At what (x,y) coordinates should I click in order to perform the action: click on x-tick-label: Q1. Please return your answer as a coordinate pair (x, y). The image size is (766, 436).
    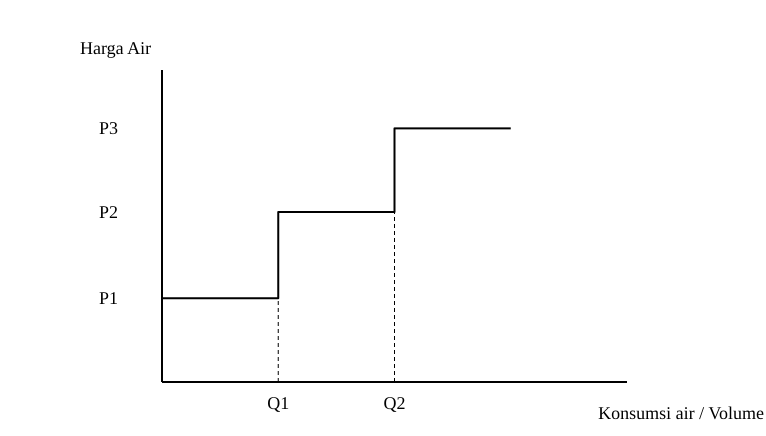
    Looking at the image, I should click on (278, 402).